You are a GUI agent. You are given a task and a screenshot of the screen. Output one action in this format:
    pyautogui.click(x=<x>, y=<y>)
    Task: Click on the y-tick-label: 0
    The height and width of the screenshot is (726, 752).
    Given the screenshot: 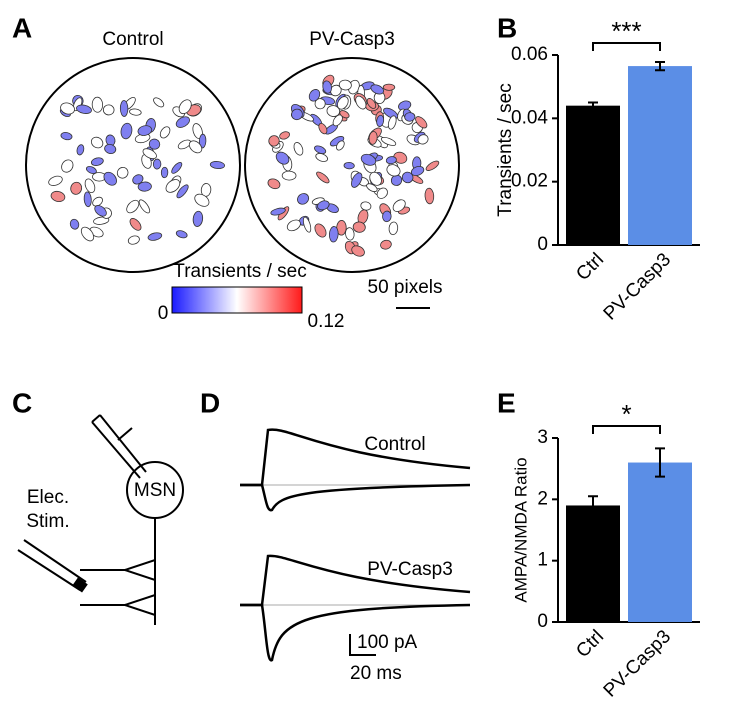 What is the action you would take?
    pyautogui.click(x=542, y=621)
    